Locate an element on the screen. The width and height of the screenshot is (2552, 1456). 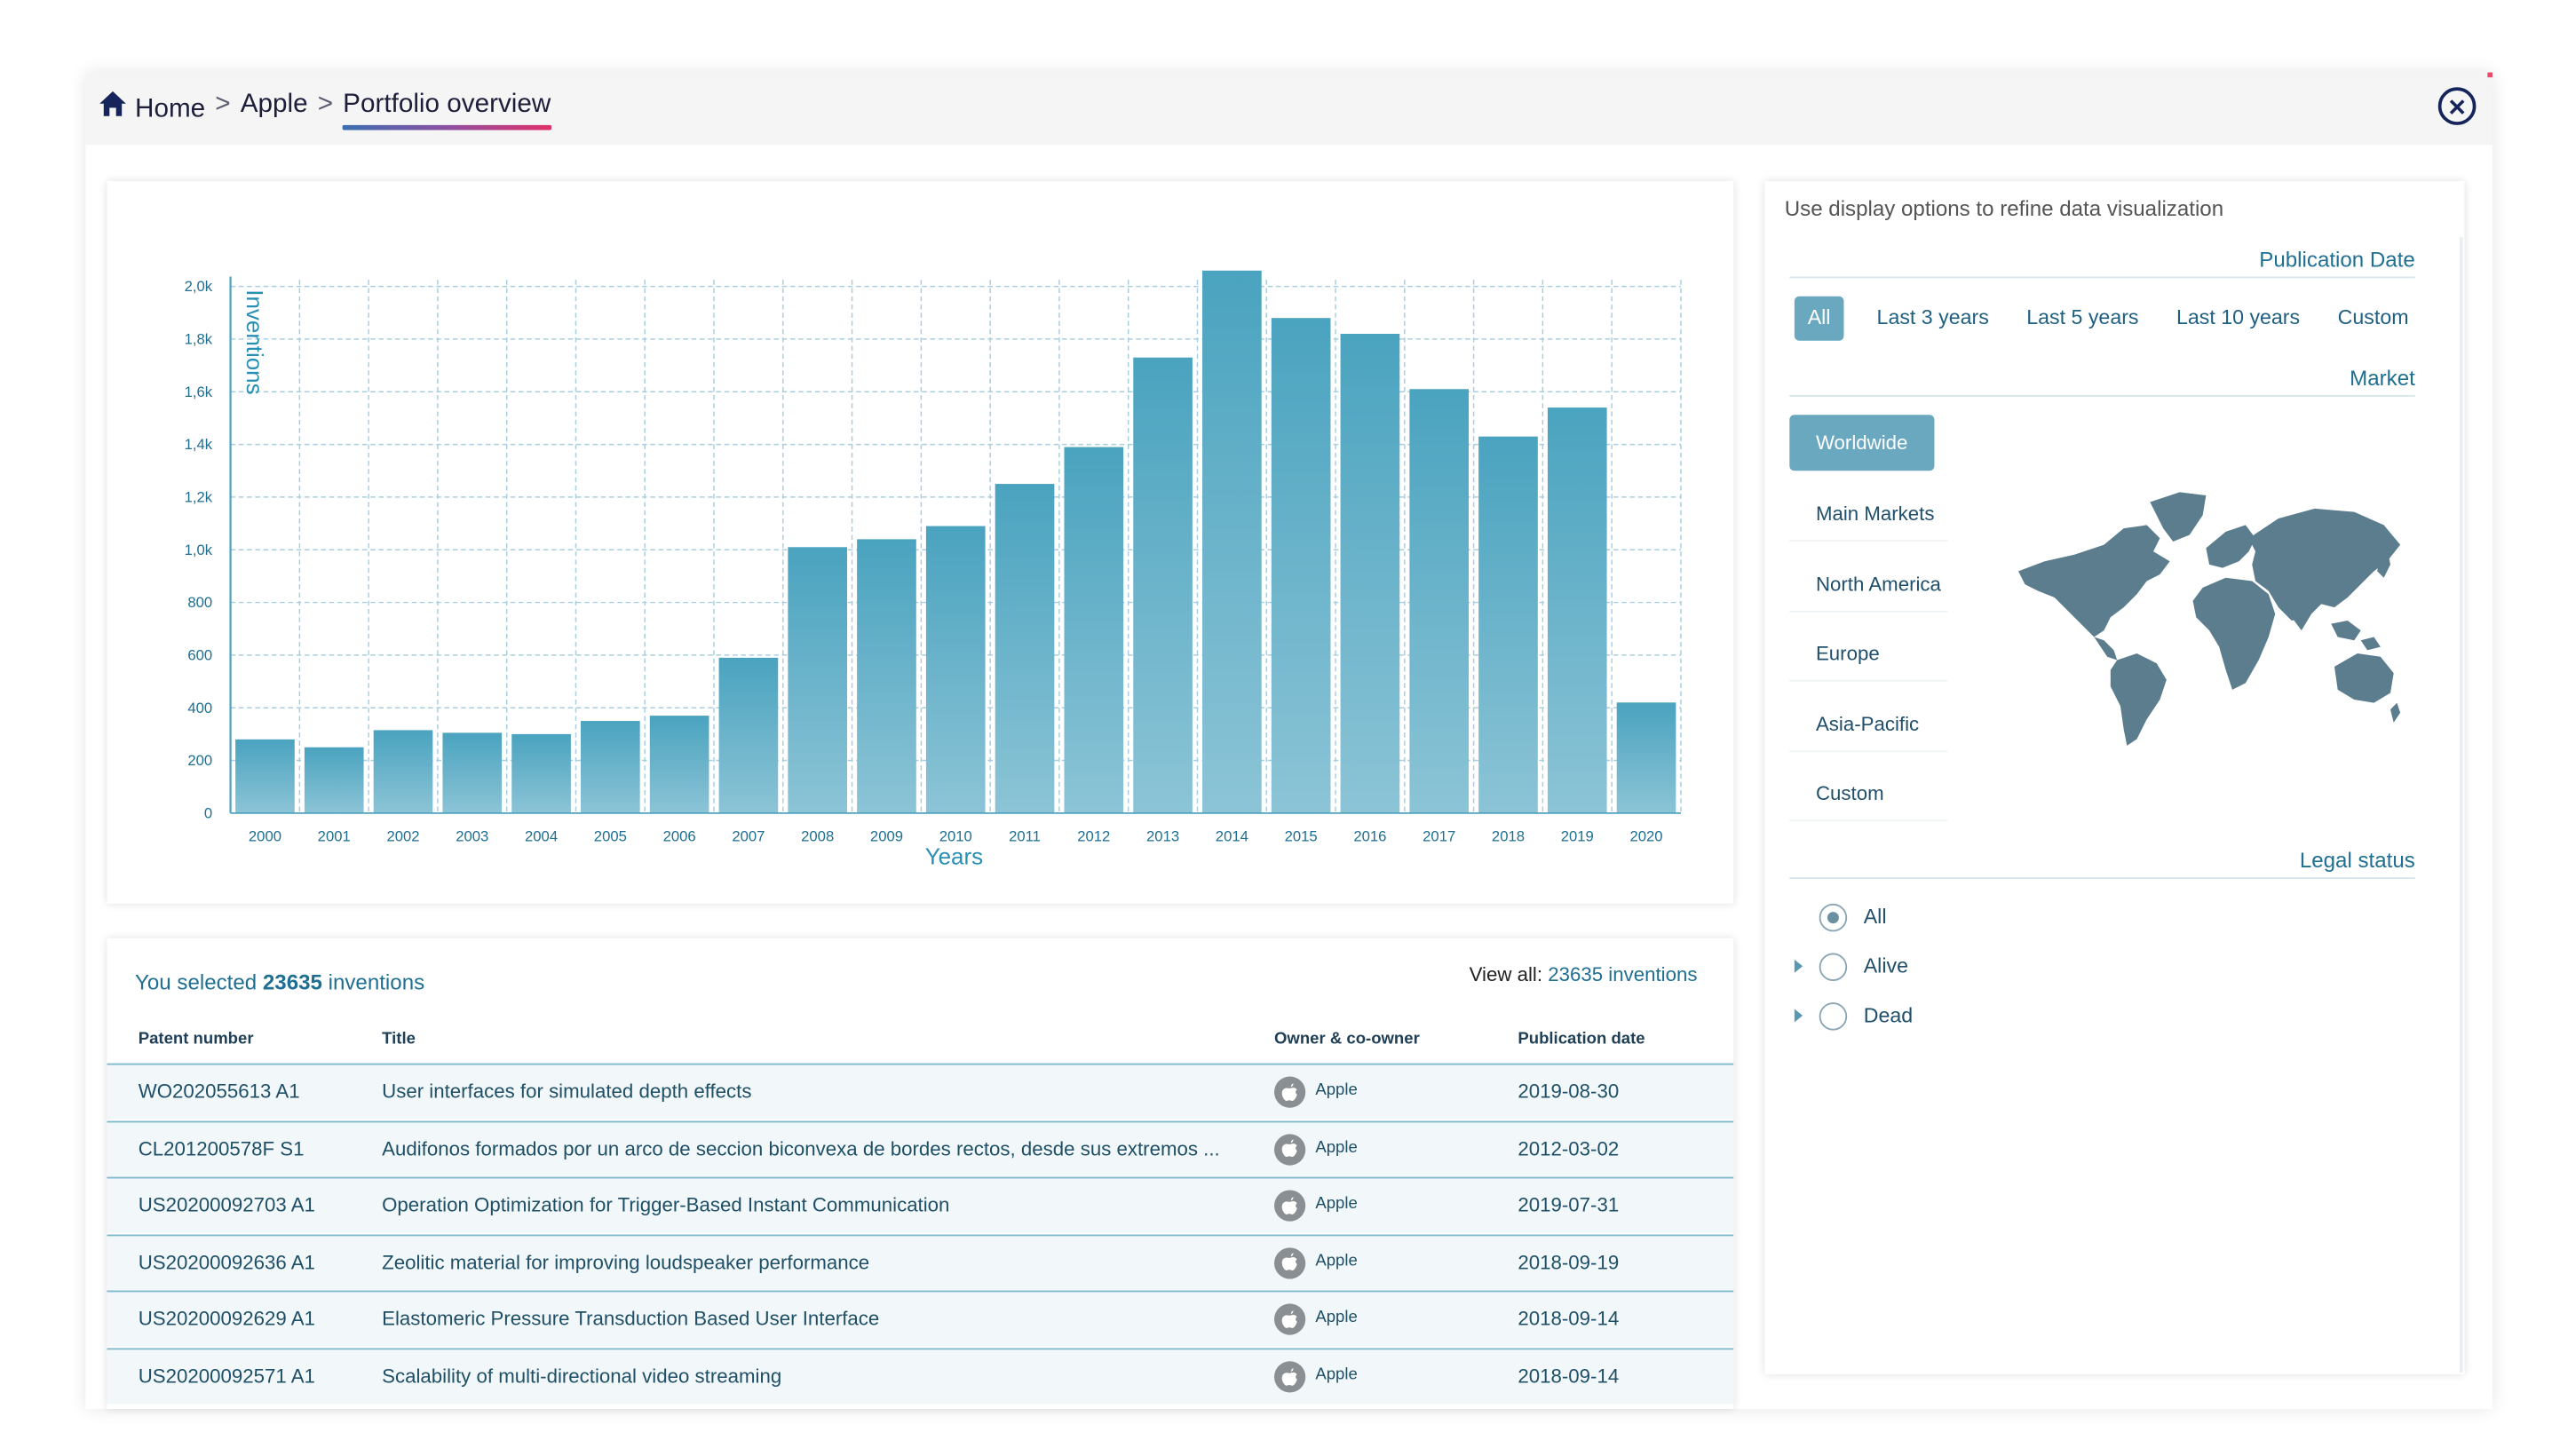
bar-2012 is located at coordinates (1093, 630).